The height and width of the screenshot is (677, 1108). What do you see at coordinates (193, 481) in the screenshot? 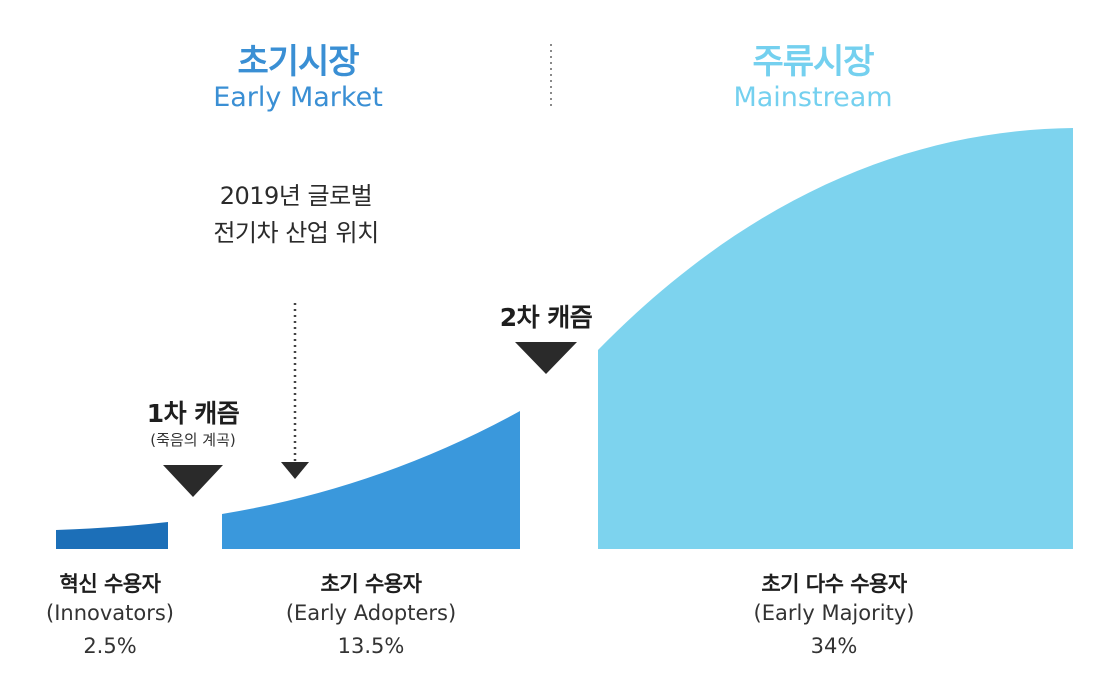
I see `chasm-1-marker-triangle` at bounding box center [193, 481].